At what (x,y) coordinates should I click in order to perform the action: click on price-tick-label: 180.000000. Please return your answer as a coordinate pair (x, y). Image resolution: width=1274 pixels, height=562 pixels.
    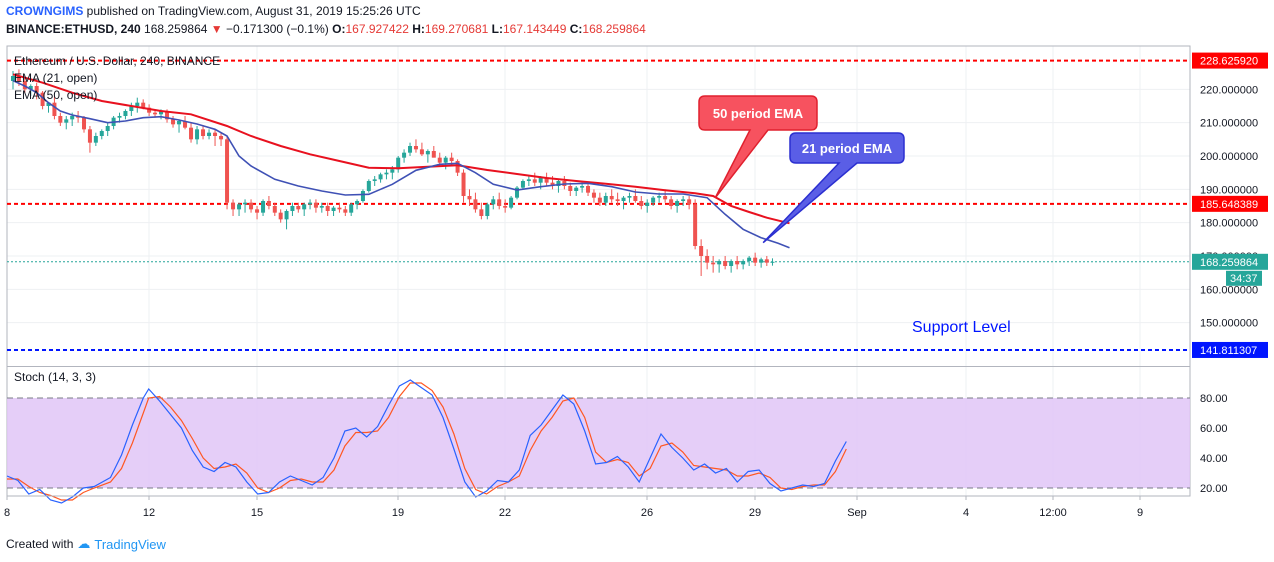
    Looking at the image, I should click on (1229, 224).